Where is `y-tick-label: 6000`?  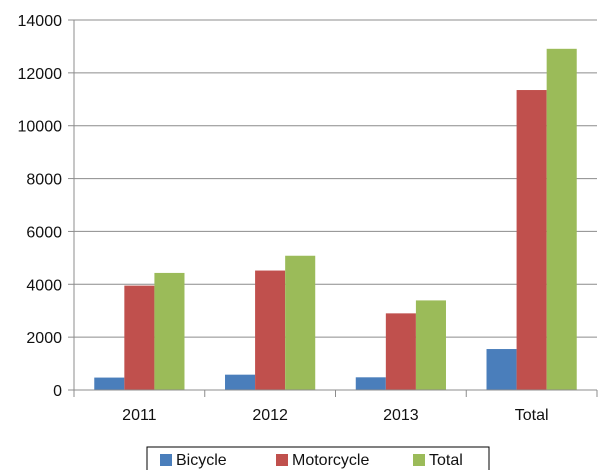 y-tick-label: 6000 is located at coordinates (44, 232).